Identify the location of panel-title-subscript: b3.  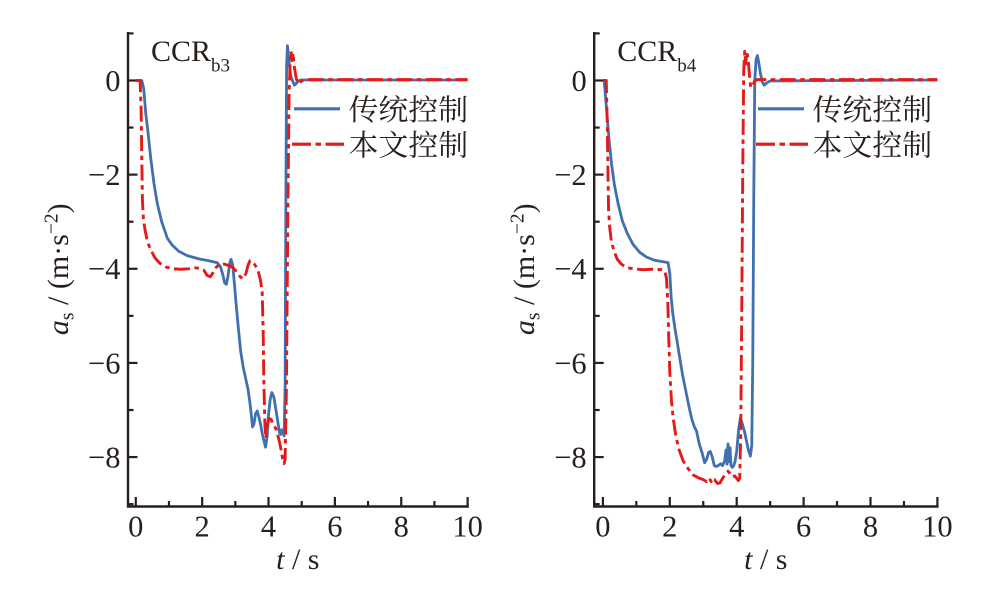
(220, 66).